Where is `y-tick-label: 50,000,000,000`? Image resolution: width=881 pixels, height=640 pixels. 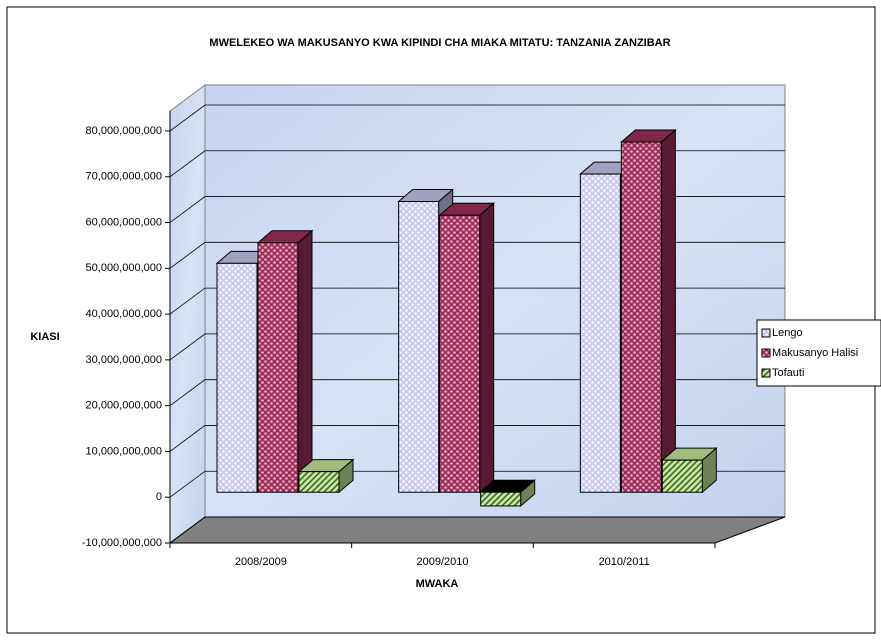 y-tick-label: 50,000,000,000 is located at coordinates (124, 268).